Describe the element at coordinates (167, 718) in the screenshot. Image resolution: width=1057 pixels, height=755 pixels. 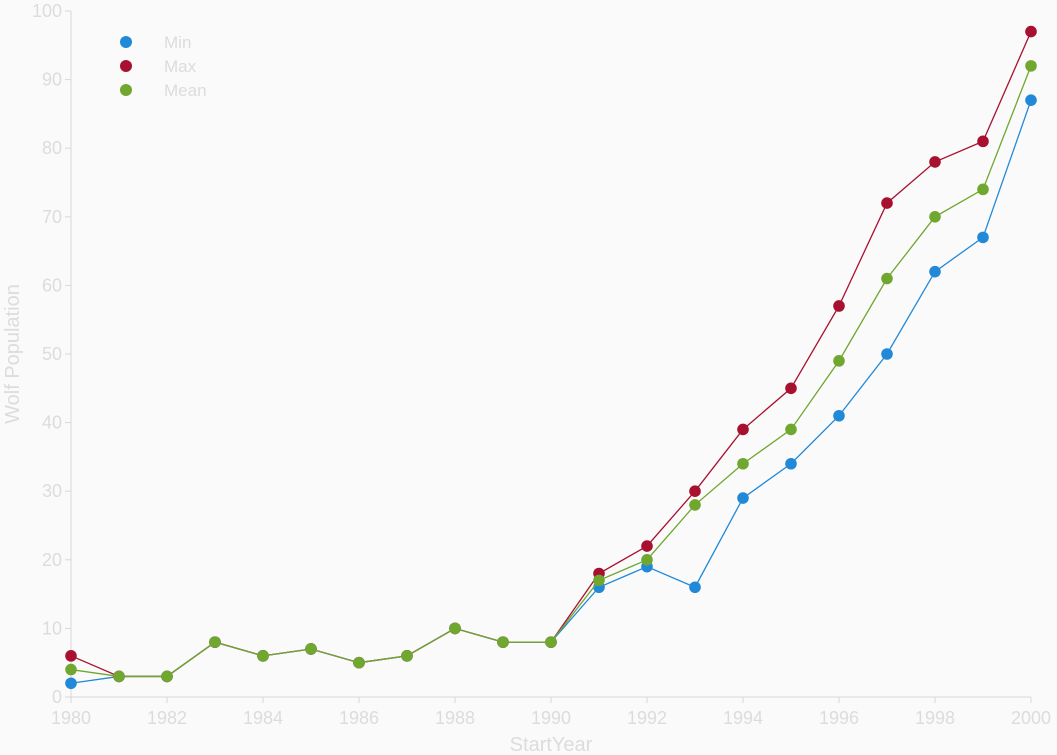
I see `x-tick-label: 1982` at that location.